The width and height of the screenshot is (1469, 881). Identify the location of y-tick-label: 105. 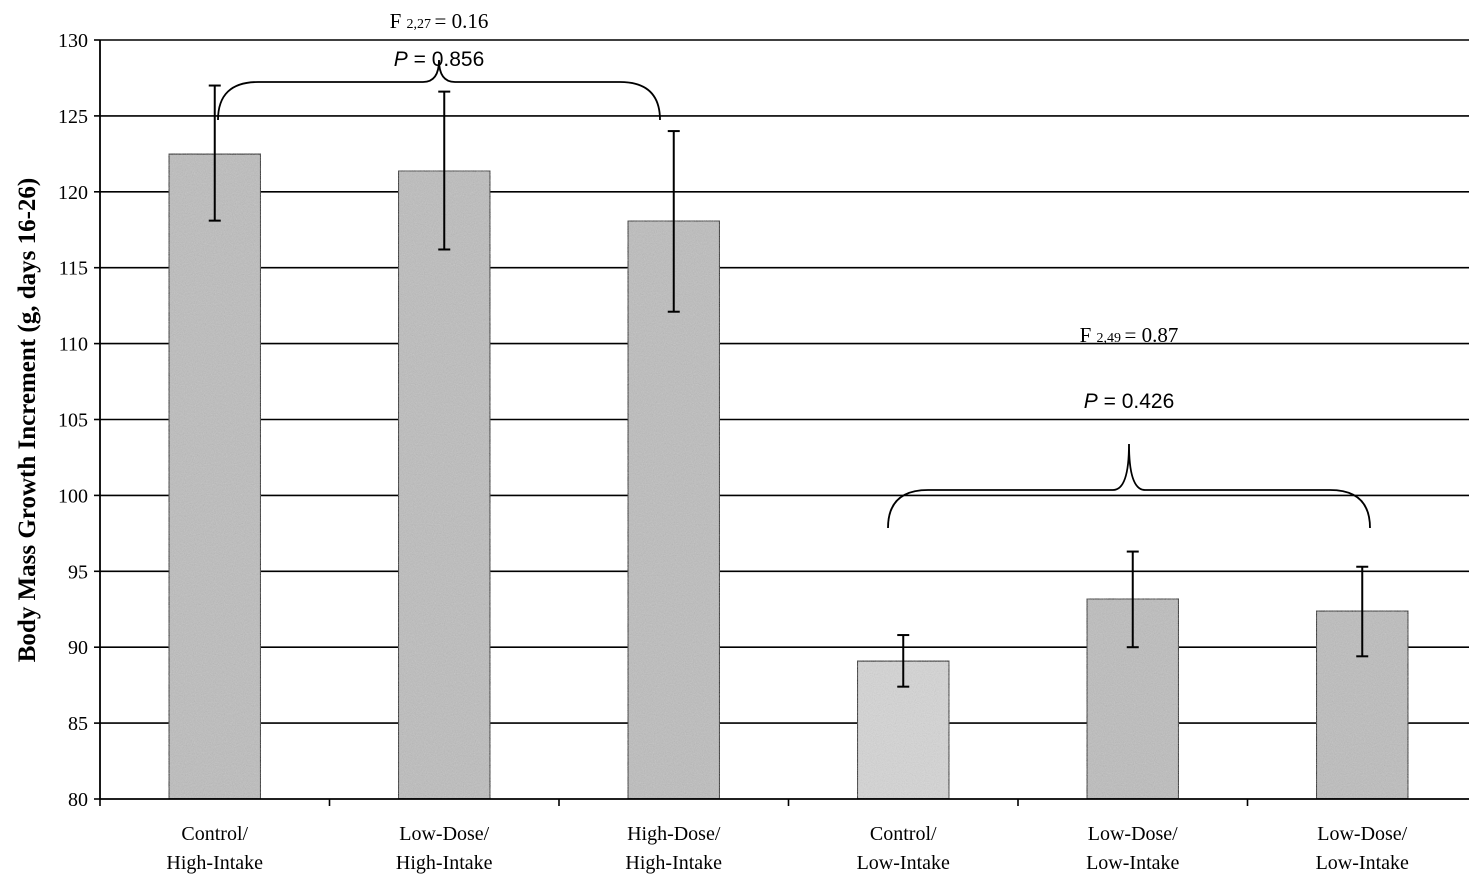
(73, 421).